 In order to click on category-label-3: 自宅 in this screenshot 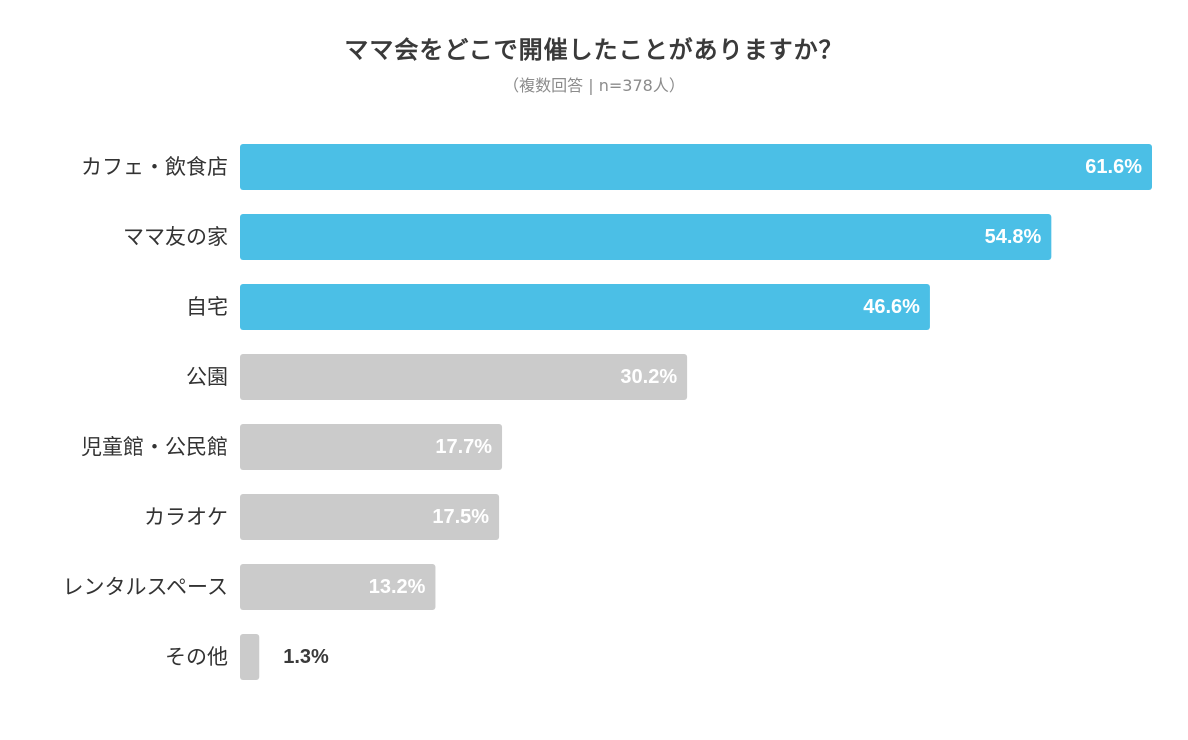, I will do `click(207, 307)`.